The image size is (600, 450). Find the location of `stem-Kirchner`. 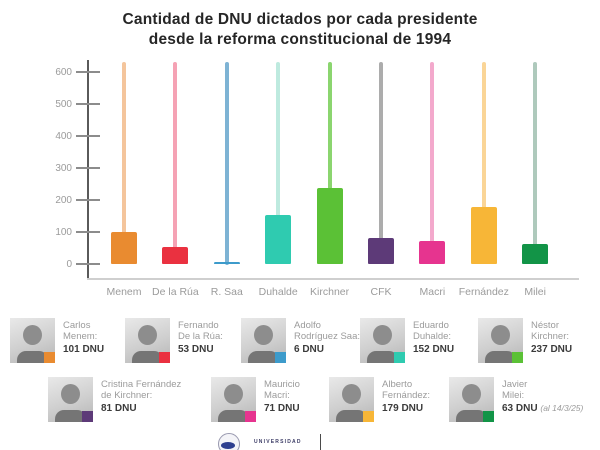

stem-Kirchner is located at coordinates (329, 127).